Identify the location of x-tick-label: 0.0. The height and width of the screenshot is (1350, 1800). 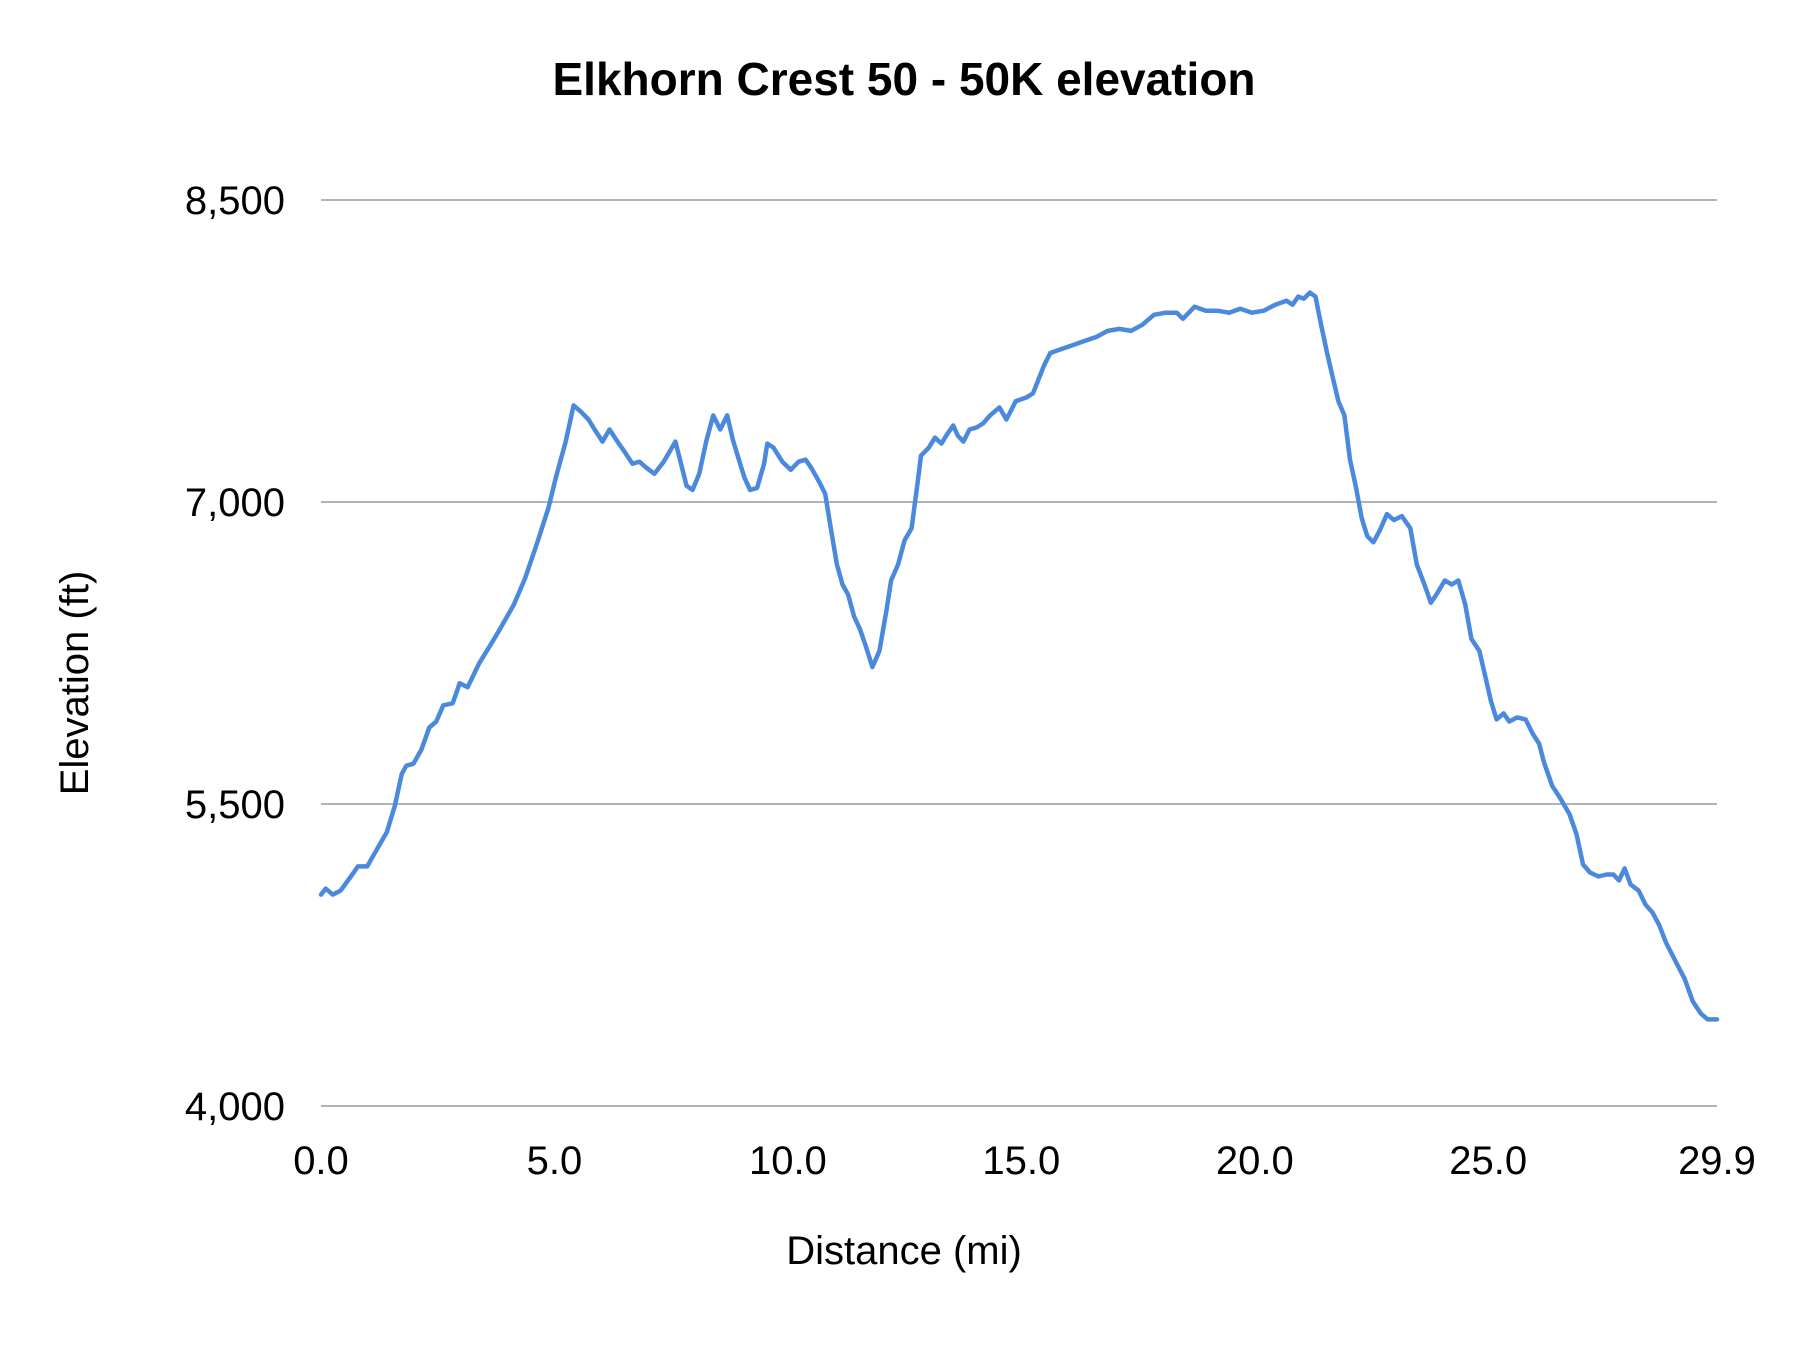
(321, 1161).